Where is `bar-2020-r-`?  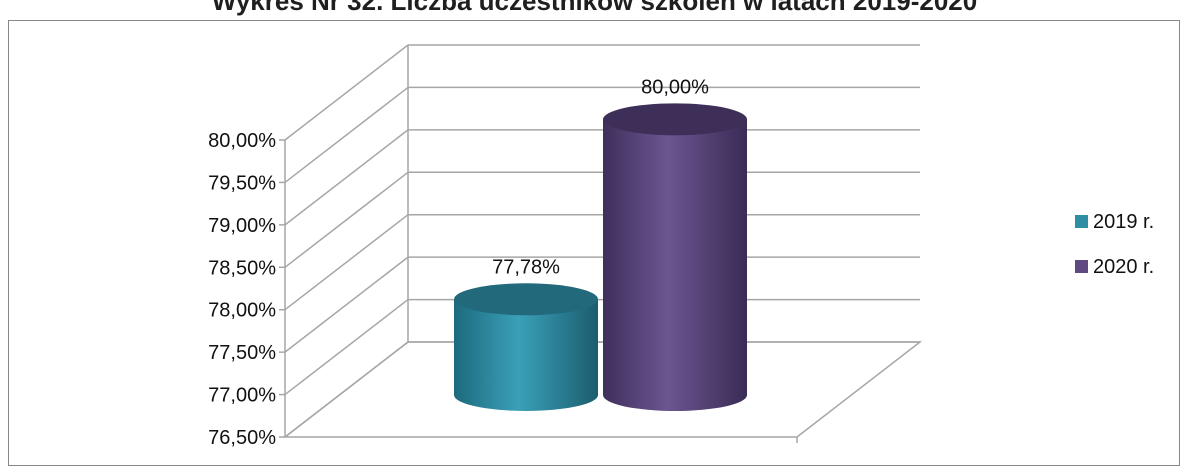
bar-2020-r- is located at coordinates (675, 257).